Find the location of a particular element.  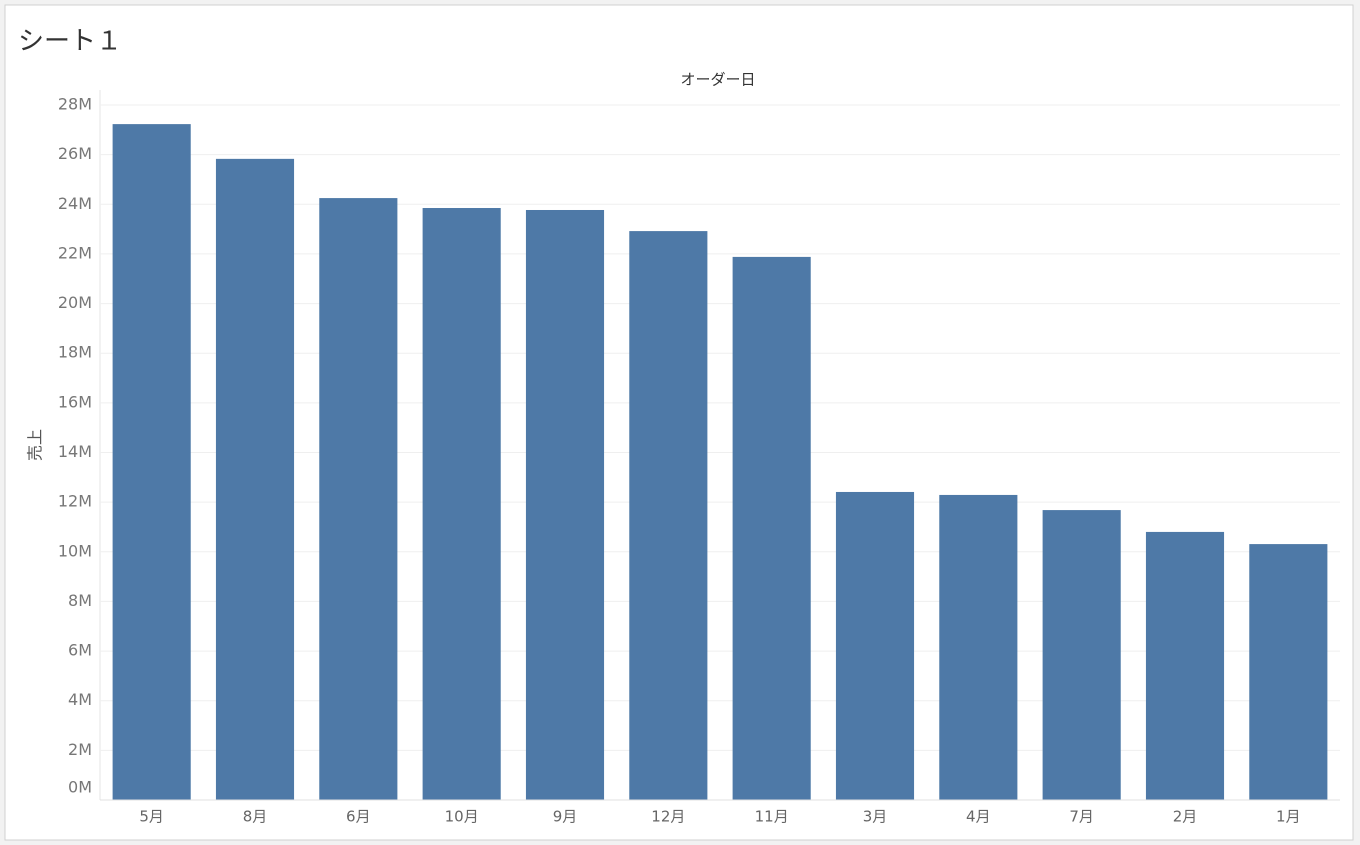

y-tick-label: 16M is located at coordinates (75, 401).